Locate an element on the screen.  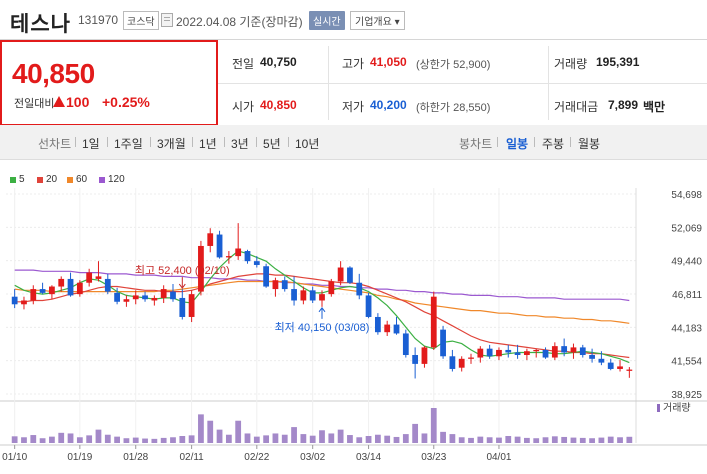
period-10y: 10년 is located at coordinates (307, 144).